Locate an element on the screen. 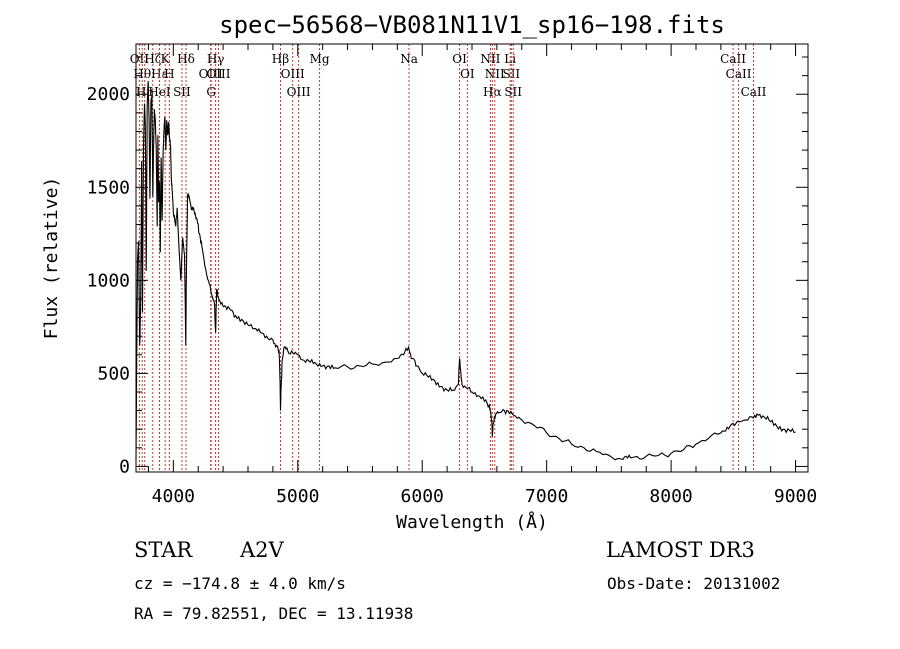 This screenshot has width=900, height=649. object-class: STAR is located at coordinates (163, 550).